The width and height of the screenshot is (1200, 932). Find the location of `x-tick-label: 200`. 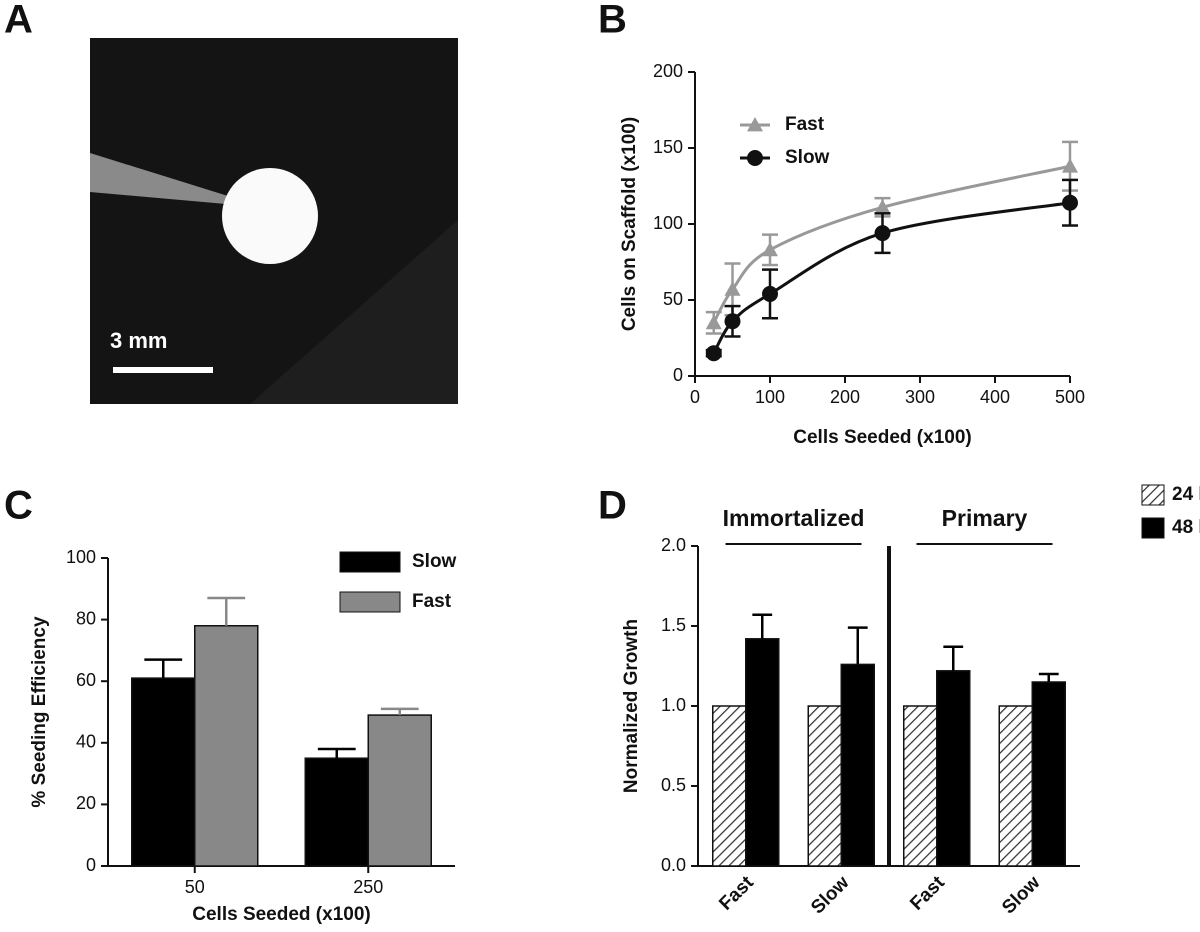

x-tick-label: 200 is located at coordinates (845, 397).